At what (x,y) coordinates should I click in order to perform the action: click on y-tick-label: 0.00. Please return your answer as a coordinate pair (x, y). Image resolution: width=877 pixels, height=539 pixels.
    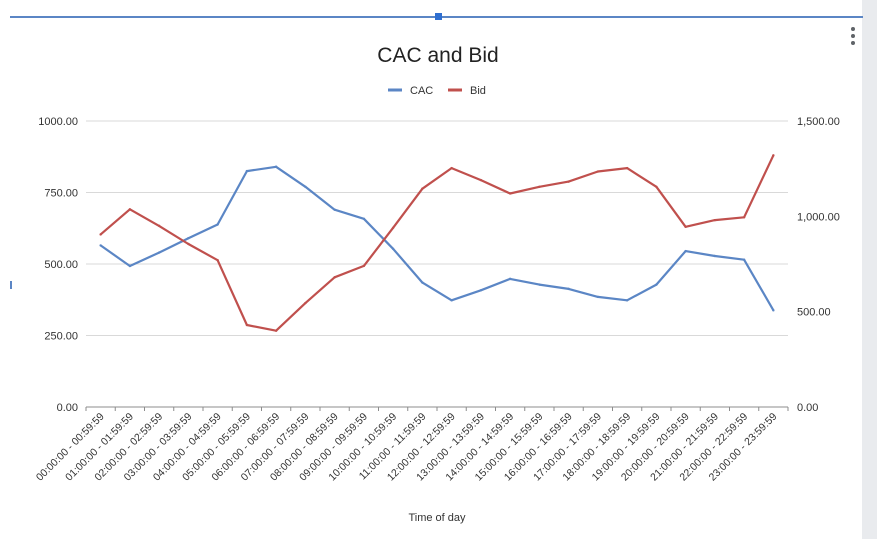
    Looking at the image, I should click on (67, 408).